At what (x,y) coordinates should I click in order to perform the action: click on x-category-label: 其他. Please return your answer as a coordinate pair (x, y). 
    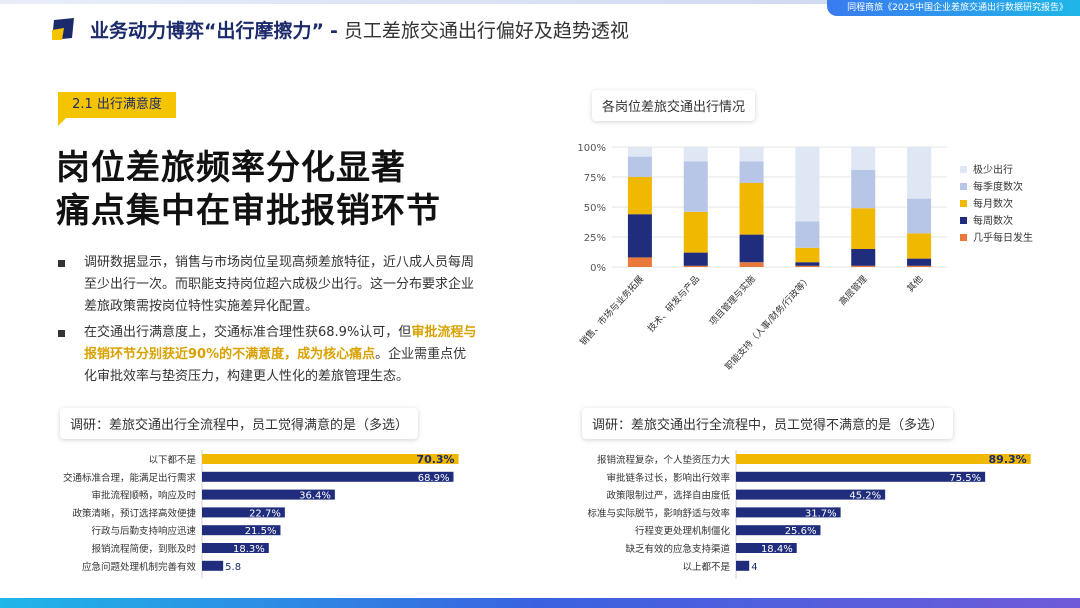
    Looking at the image, I should click on (914, 283).